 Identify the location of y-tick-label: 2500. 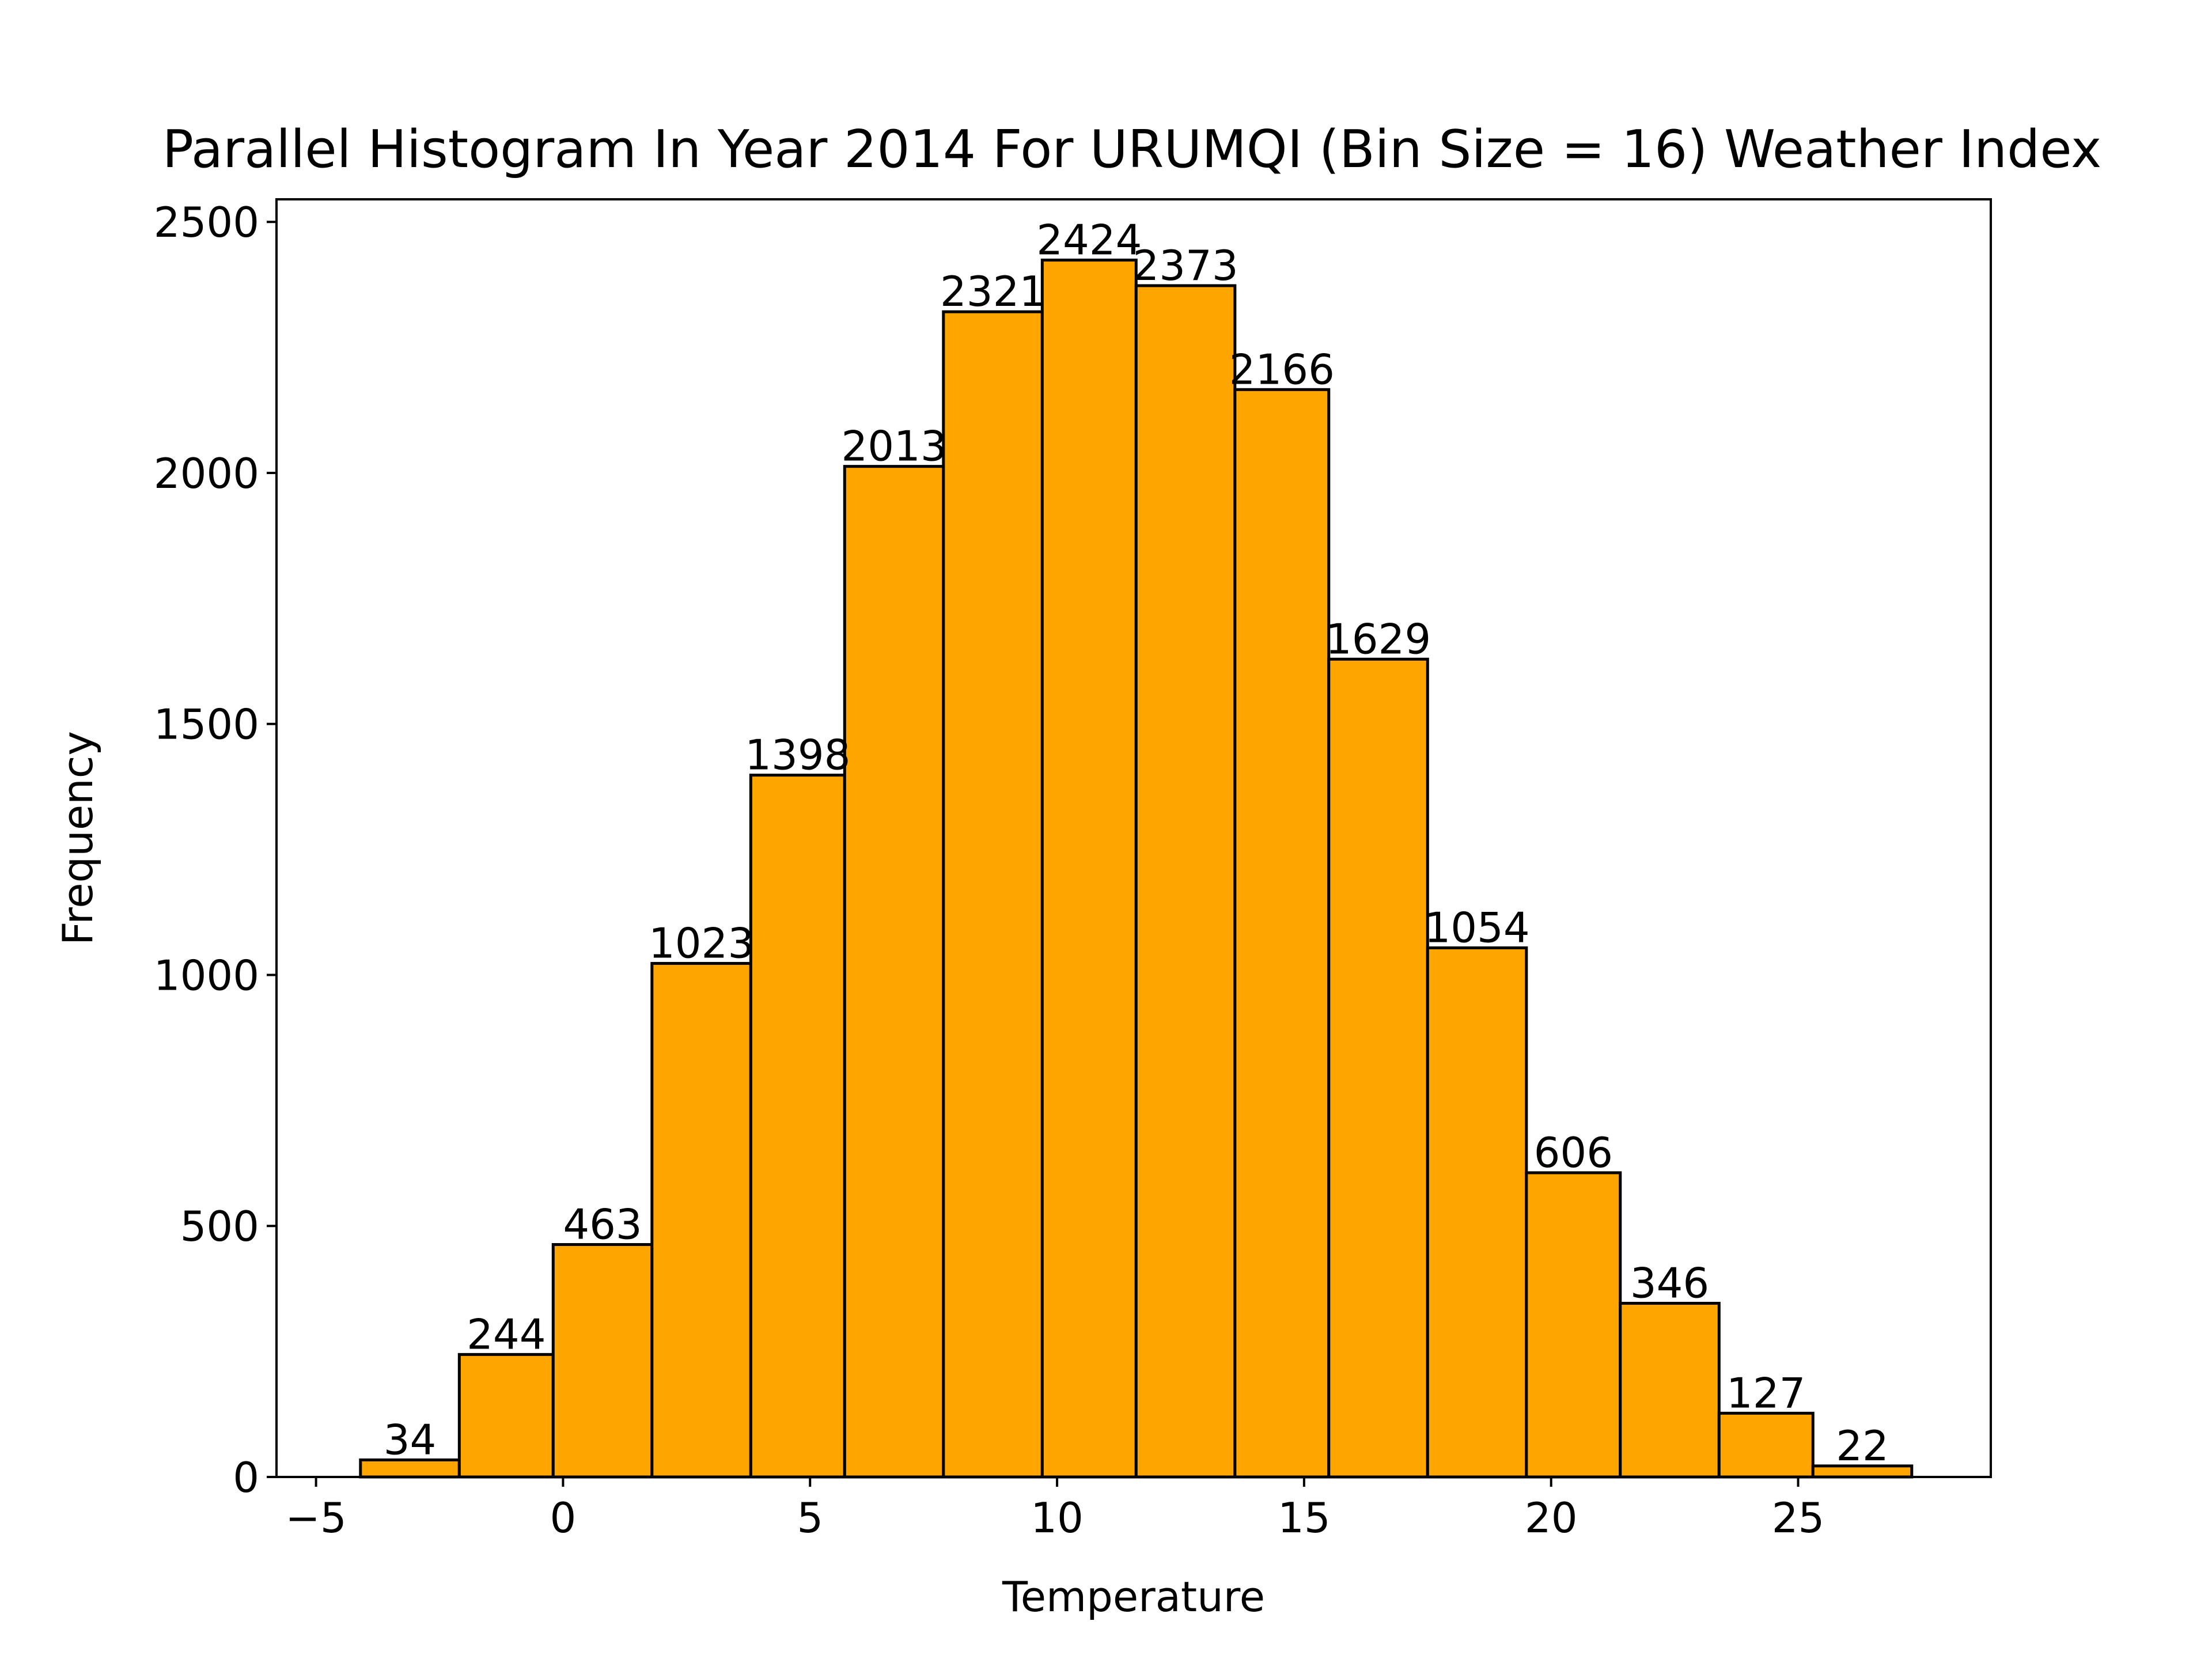
(206, 222).